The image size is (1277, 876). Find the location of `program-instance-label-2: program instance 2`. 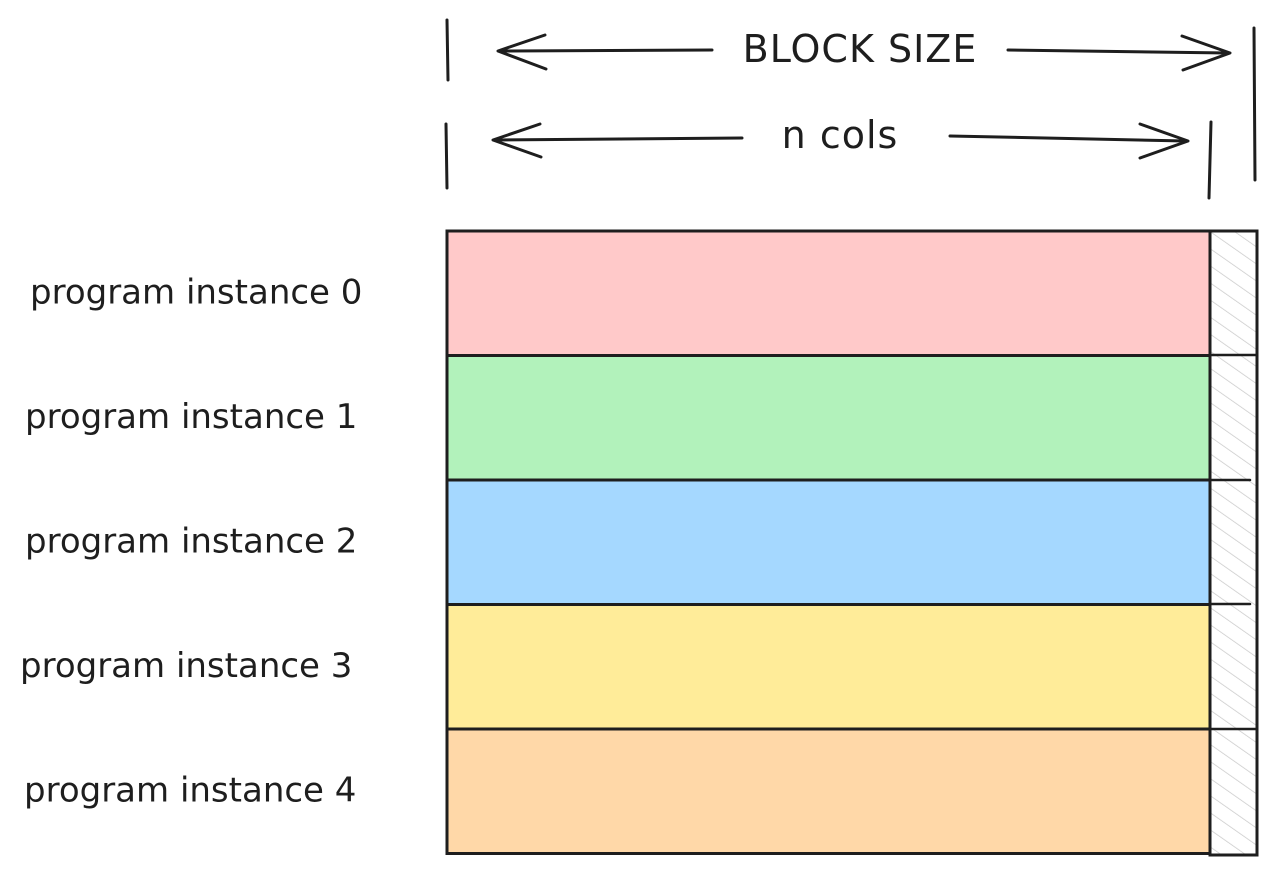

program-instance-label-2: program instance 2 is located at coordinates (191, 541).